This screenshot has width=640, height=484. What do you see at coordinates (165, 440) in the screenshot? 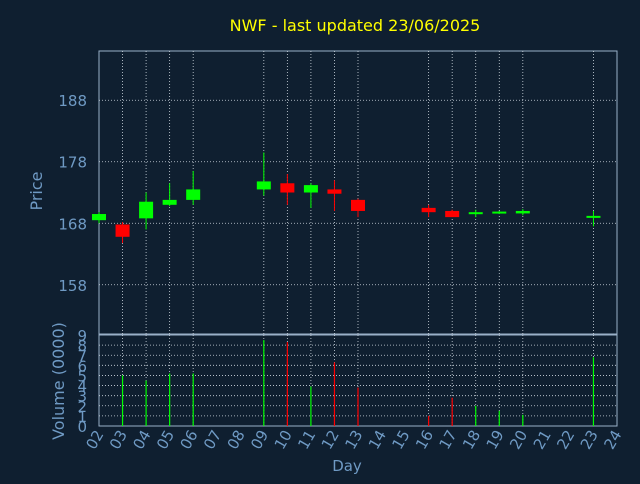
I see `day-tick-label: 05` at bounding box center [165, 440].